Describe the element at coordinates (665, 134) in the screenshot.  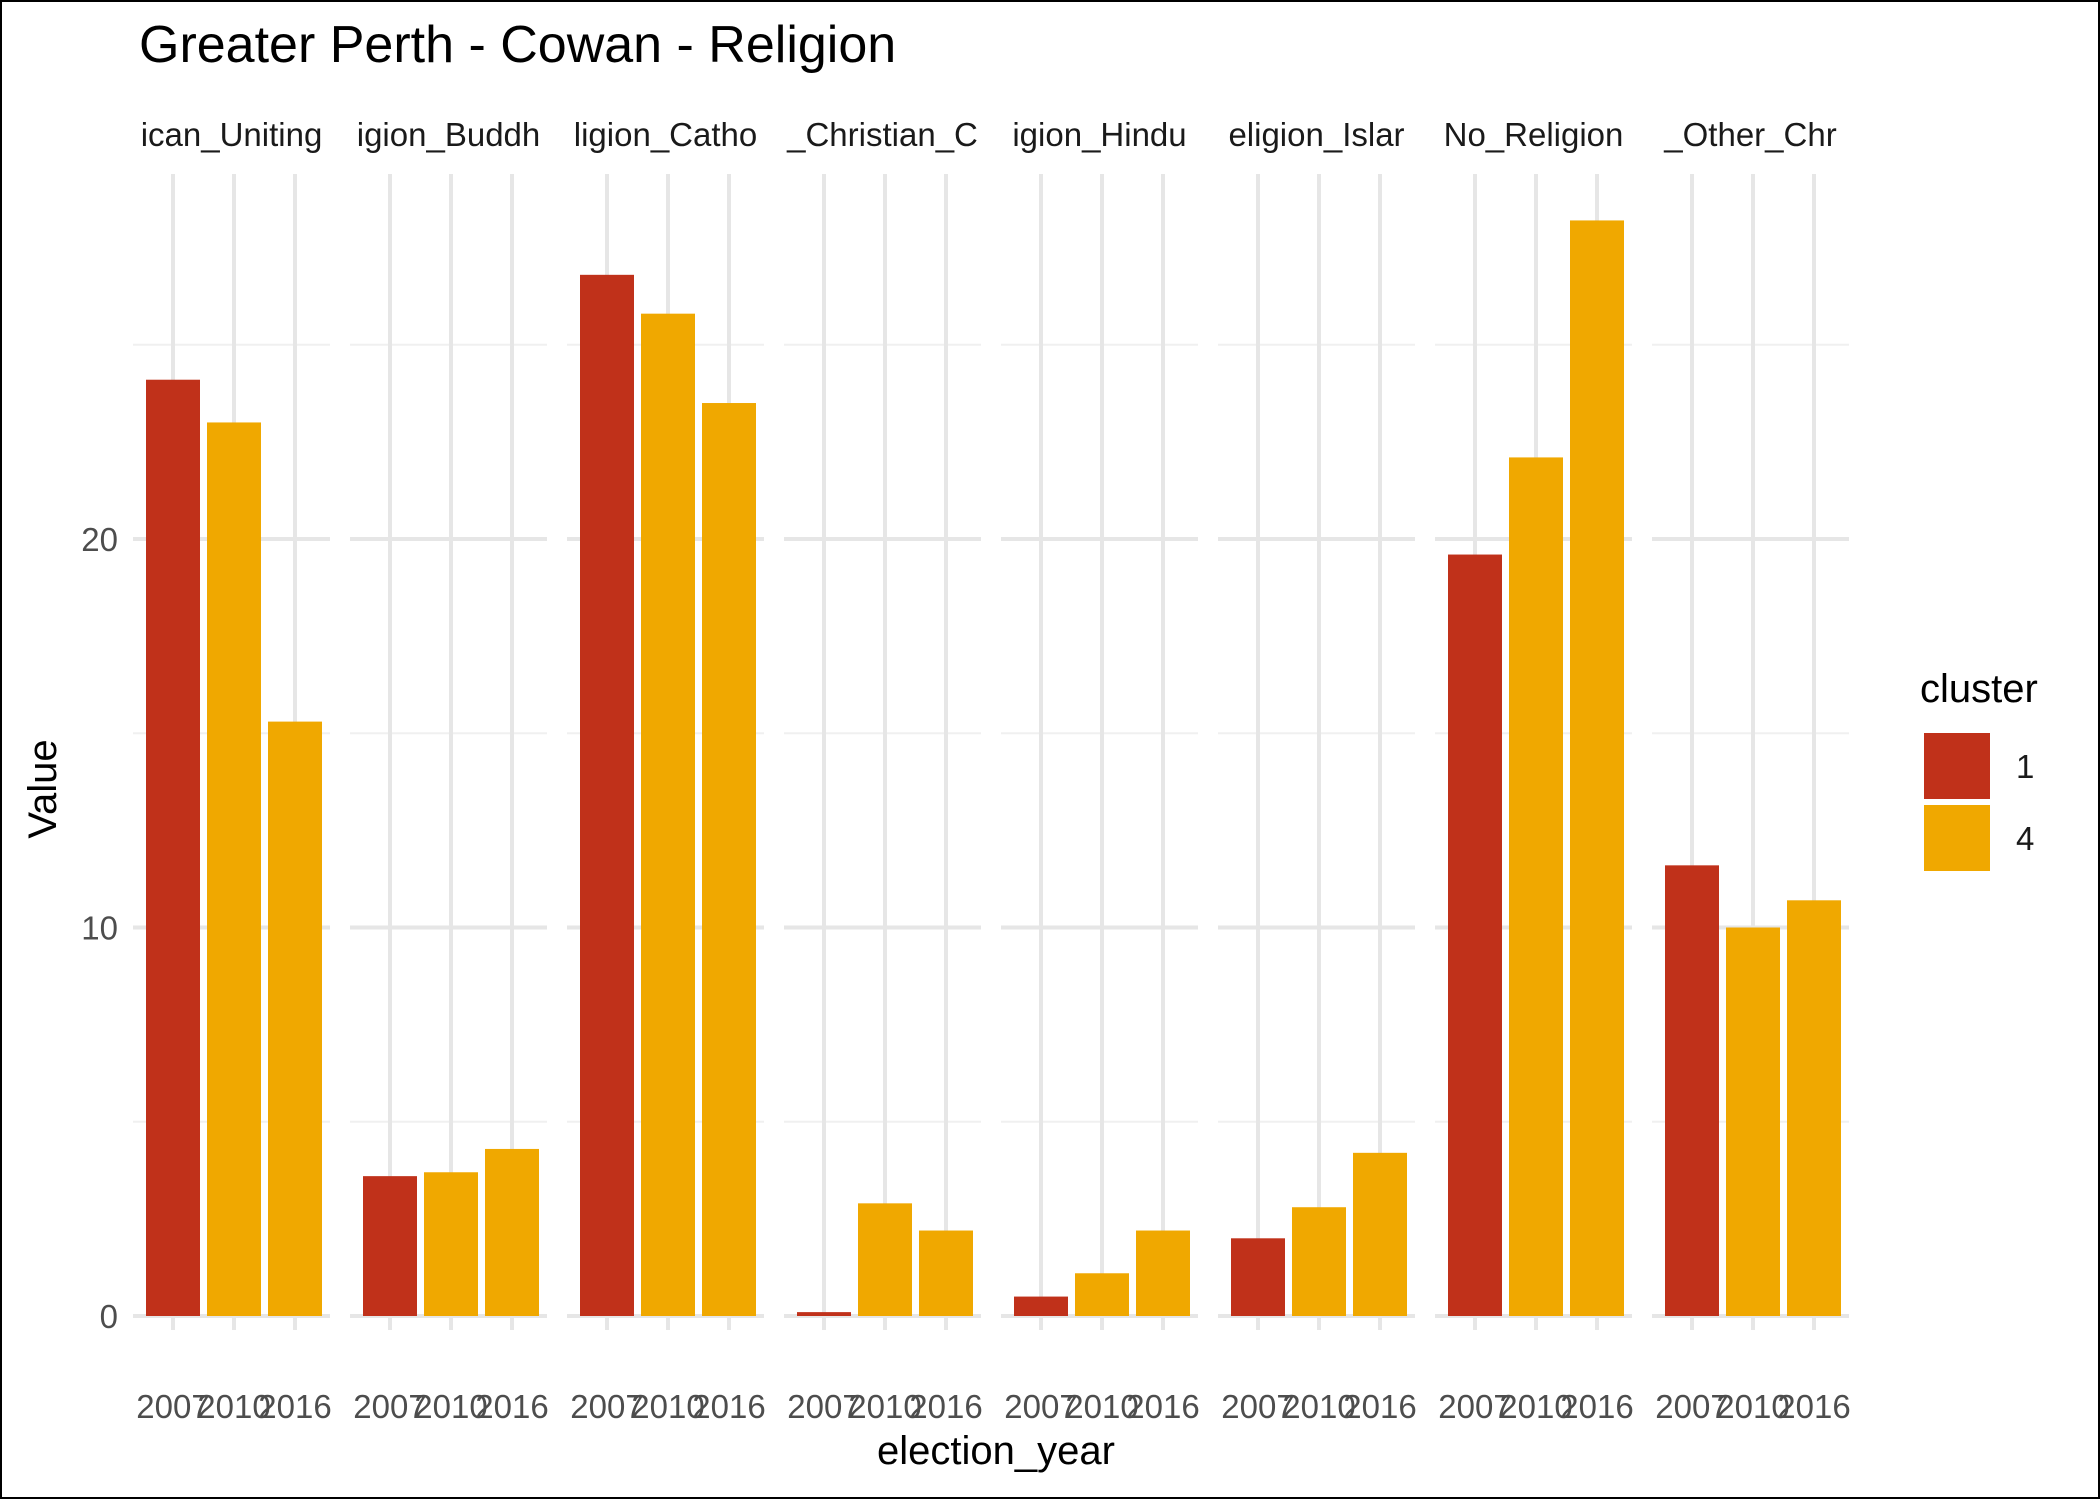
I see `facet-label: ligion_Catho` at that location.